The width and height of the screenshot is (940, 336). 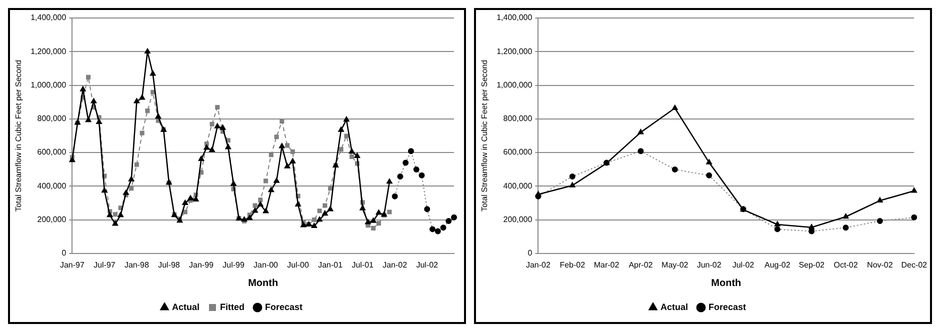 What do you see at coordinates (675, 265) in the screenshot?
I see `x-tick-label: May-02` at bounding box center [675, 265].